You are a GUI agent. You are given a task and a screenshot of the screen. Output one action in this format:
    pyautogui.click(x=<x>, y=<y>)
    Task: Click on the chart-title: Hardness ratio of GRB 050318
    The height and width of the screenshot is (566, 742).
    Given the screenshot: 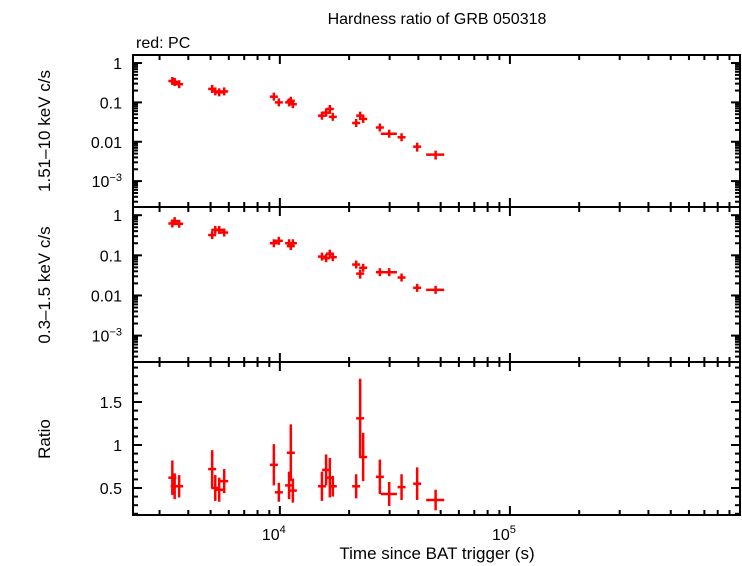 What is the action you would take?
    pyautogui.click(x=437, y=19)
    